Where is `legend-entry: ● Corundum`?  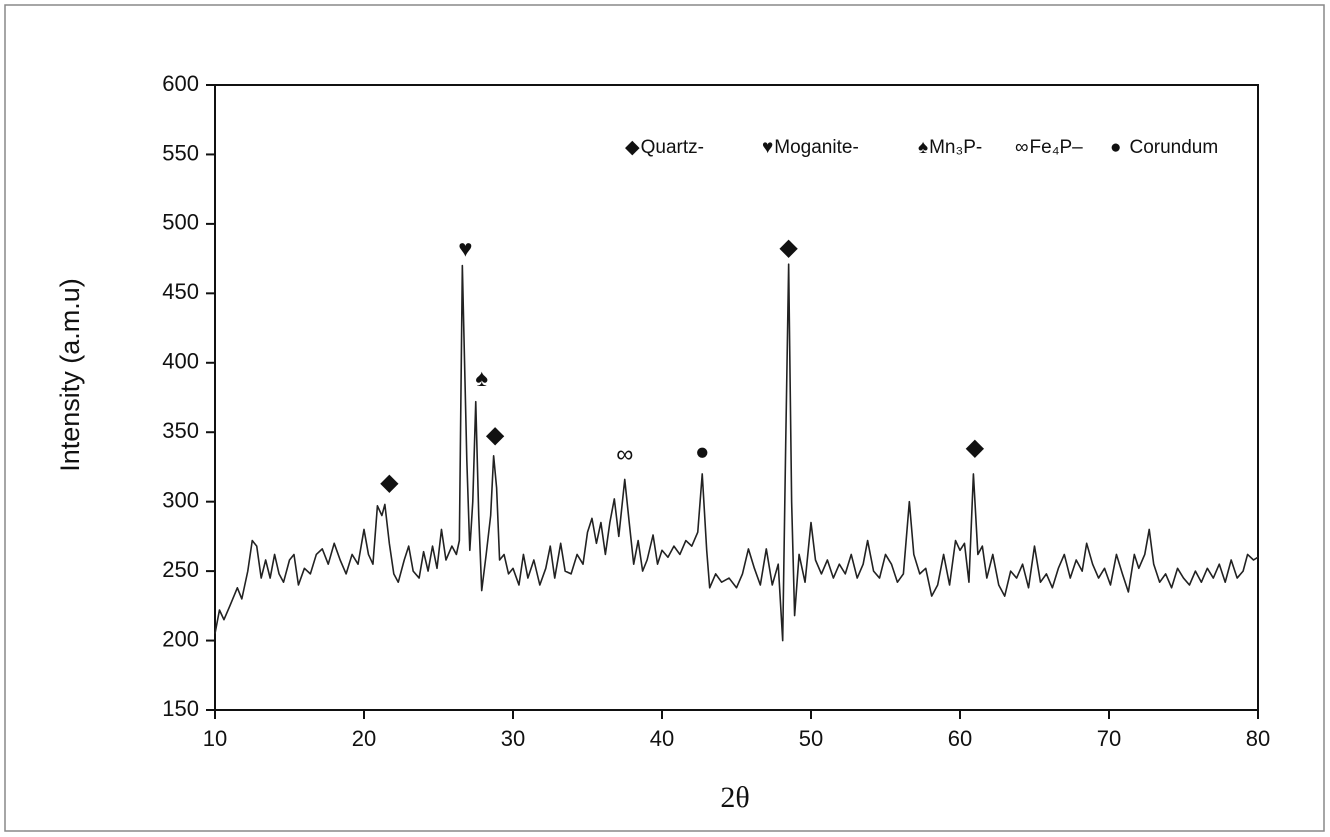 legend-entry: ● Corundum is located at coordinates (1164, 147).